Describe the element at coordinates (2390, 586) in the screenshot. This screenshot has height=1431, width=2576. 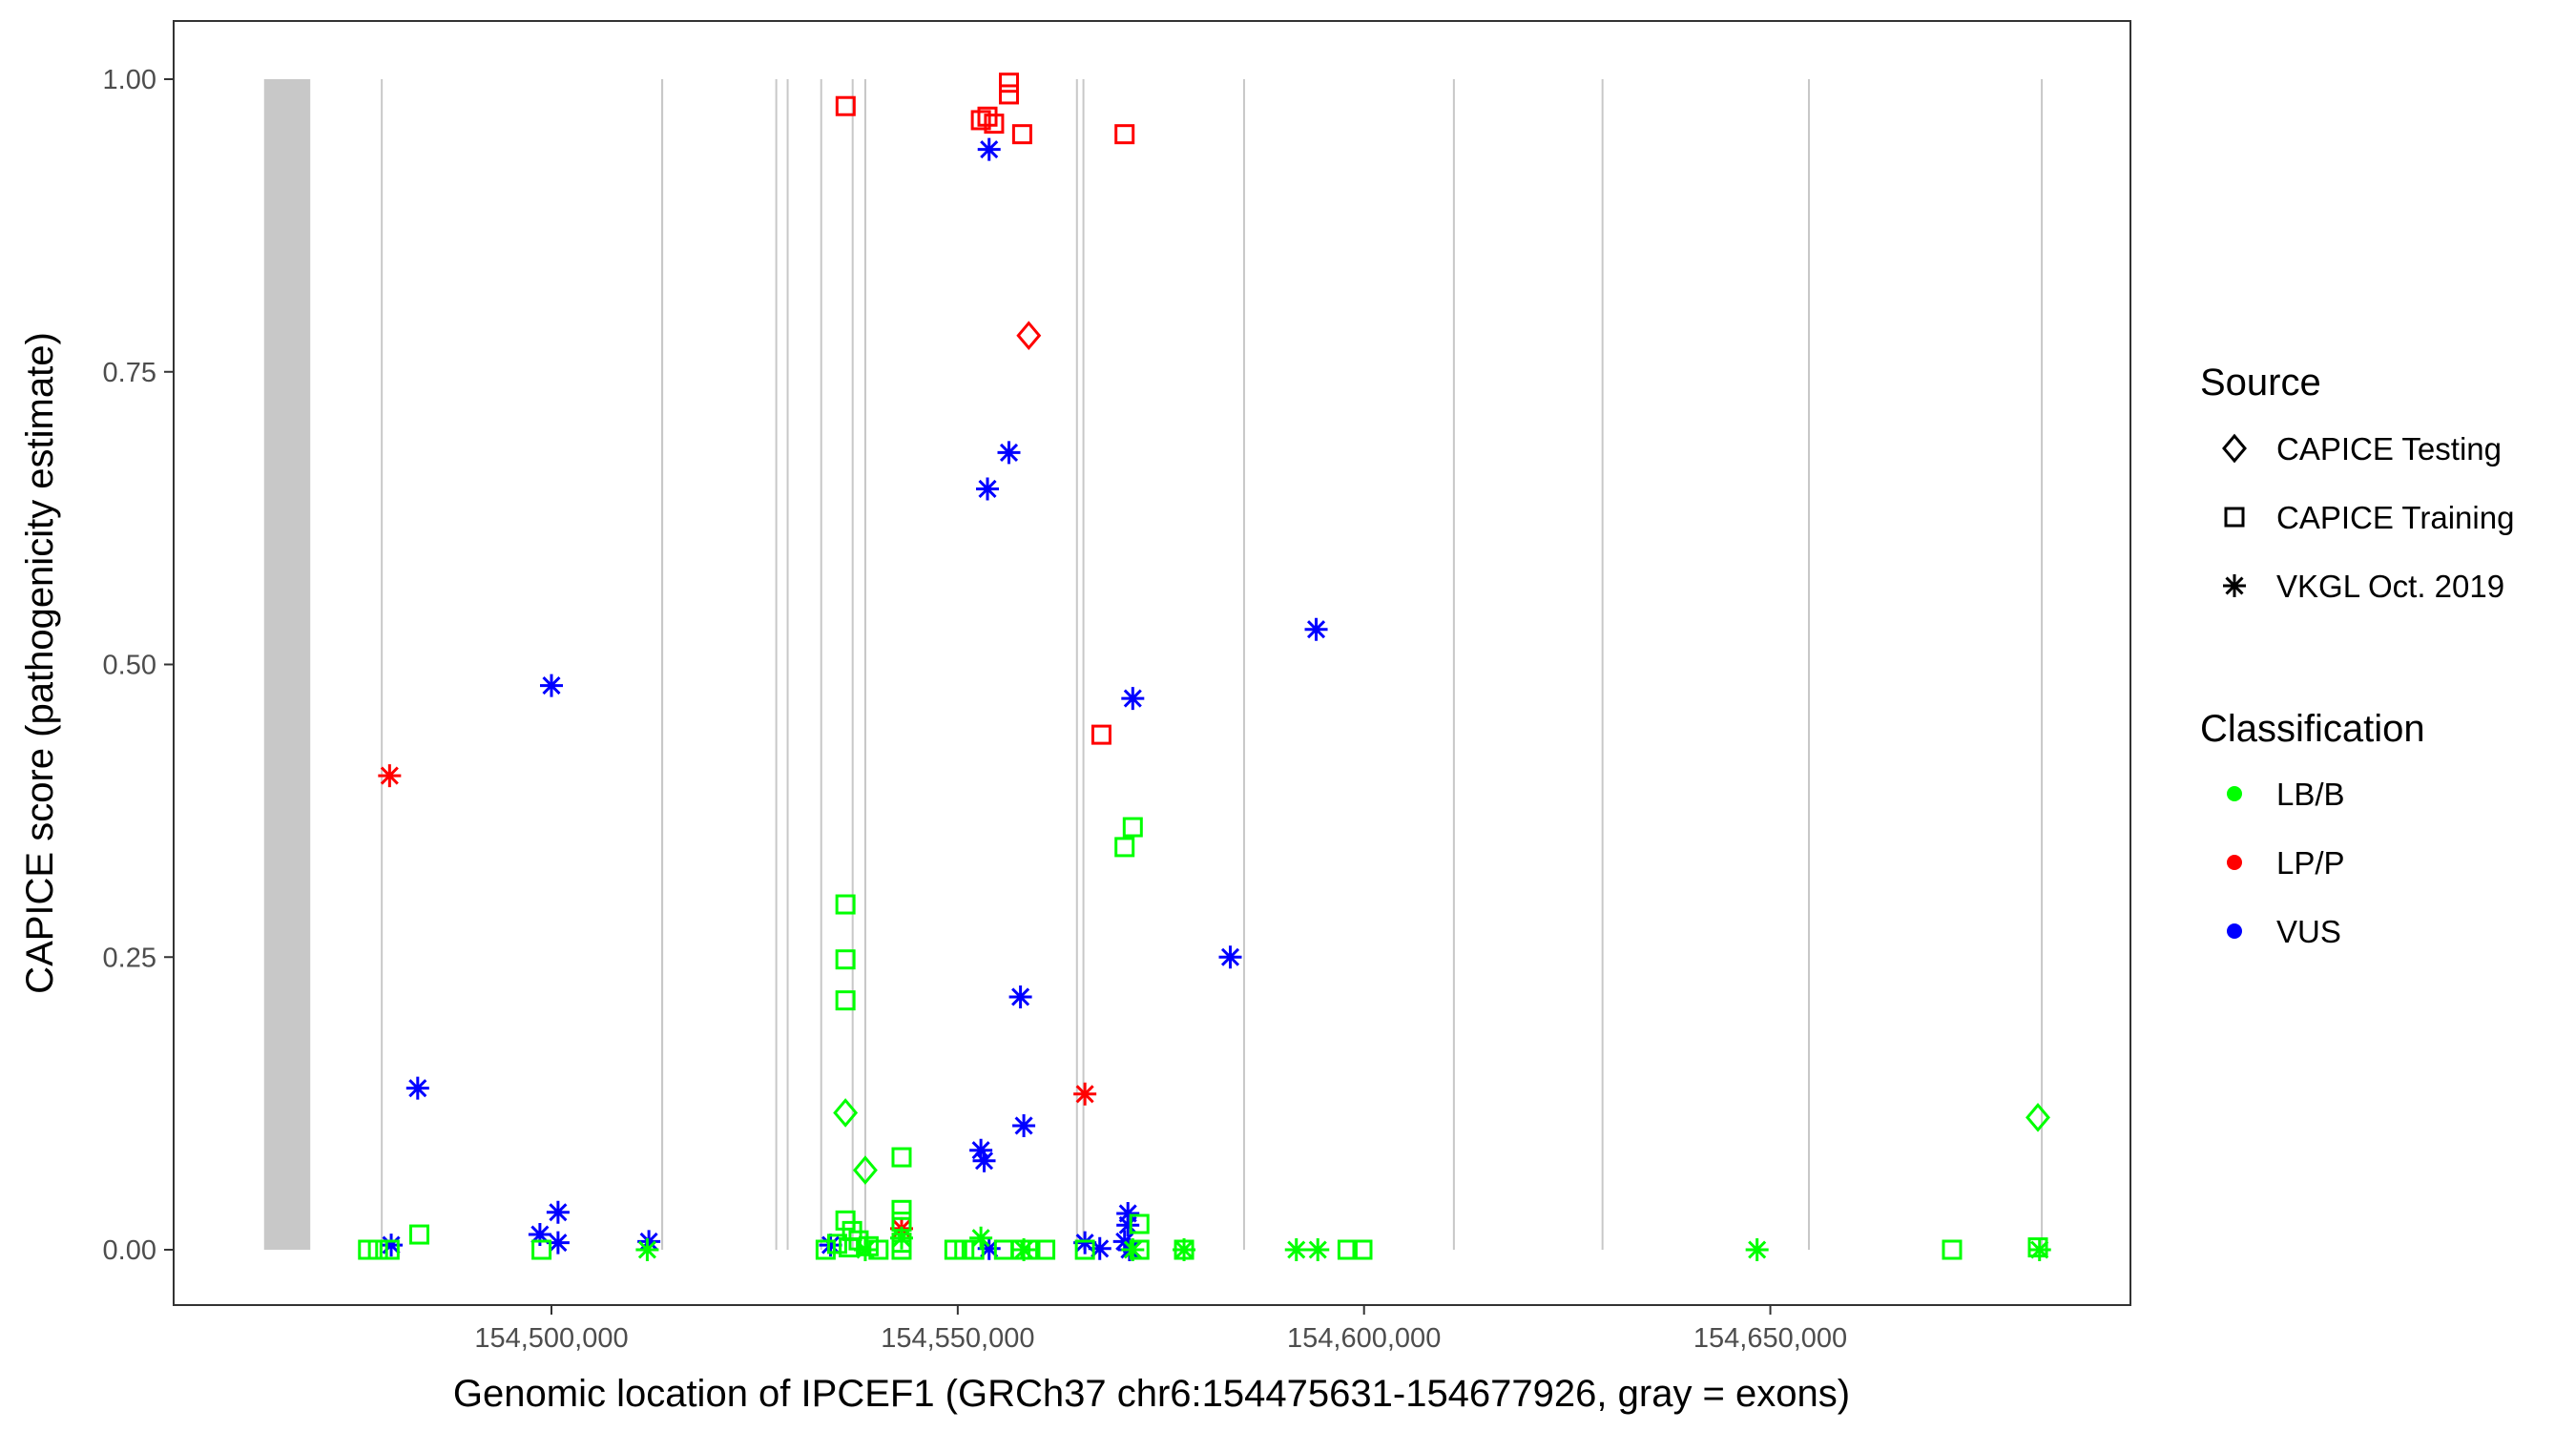
I see `legend-source-label: VKGL Oct. 2019` at that location.